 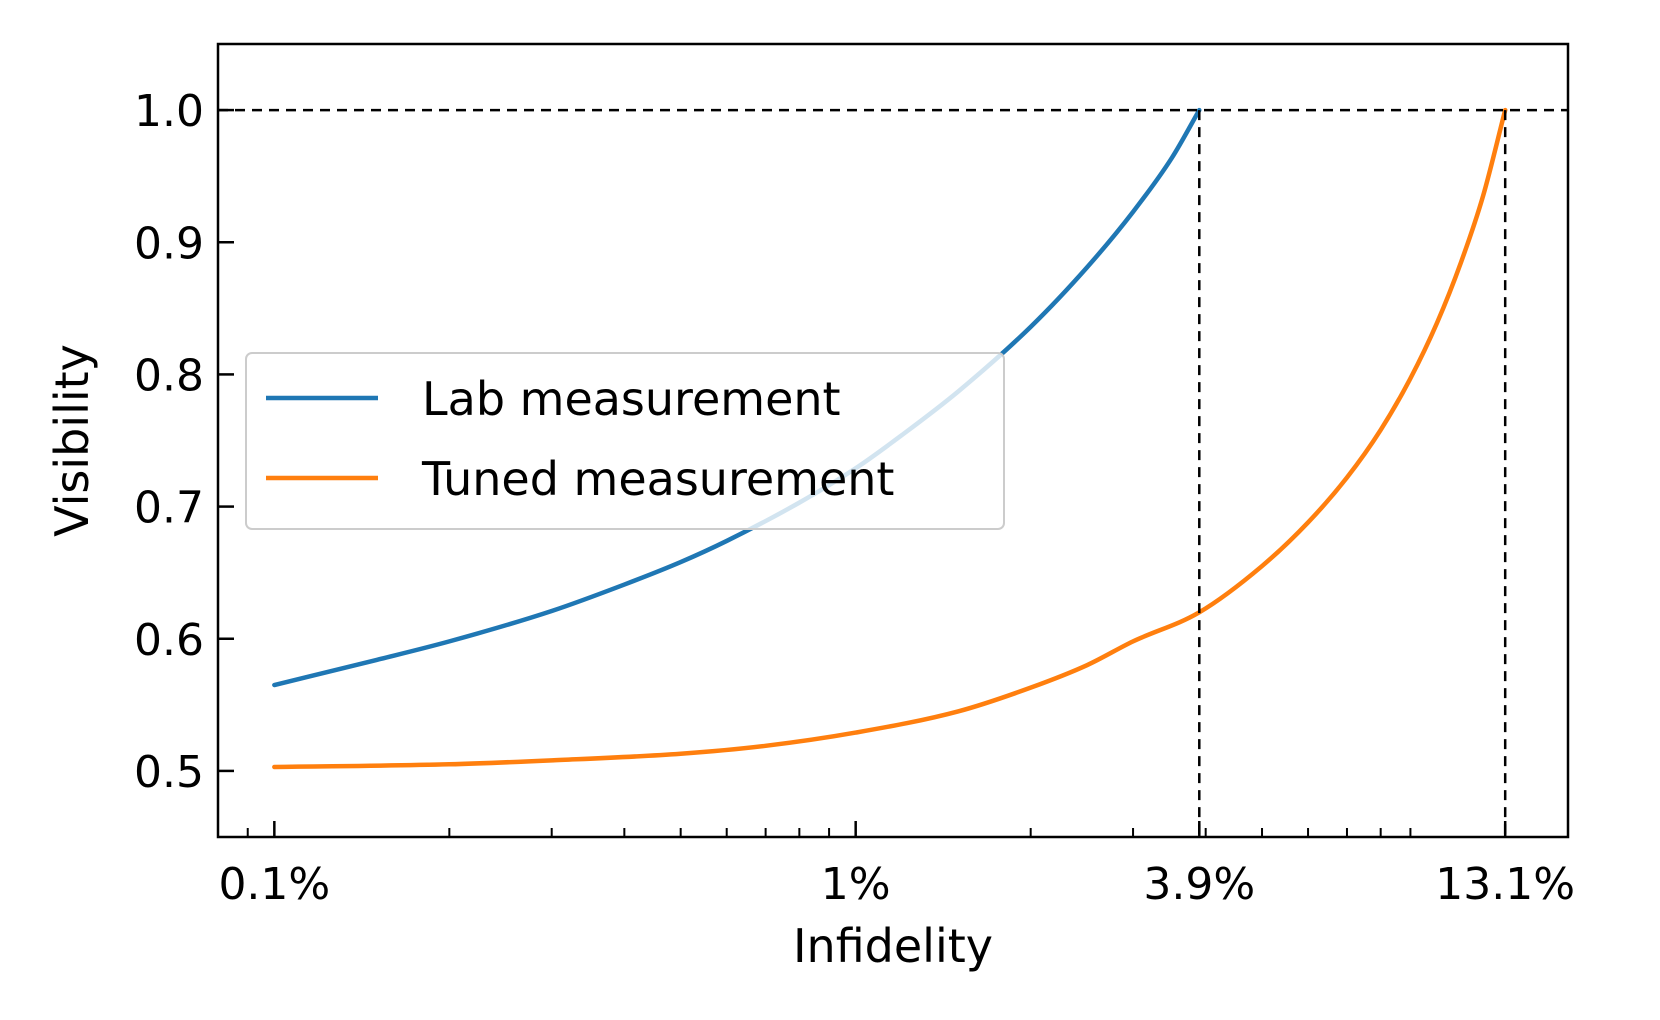 What do you see at coordinates (169, 640) in the screenshot?
I see `y-tick-label: 0.6` at bounding box center [169, 640].